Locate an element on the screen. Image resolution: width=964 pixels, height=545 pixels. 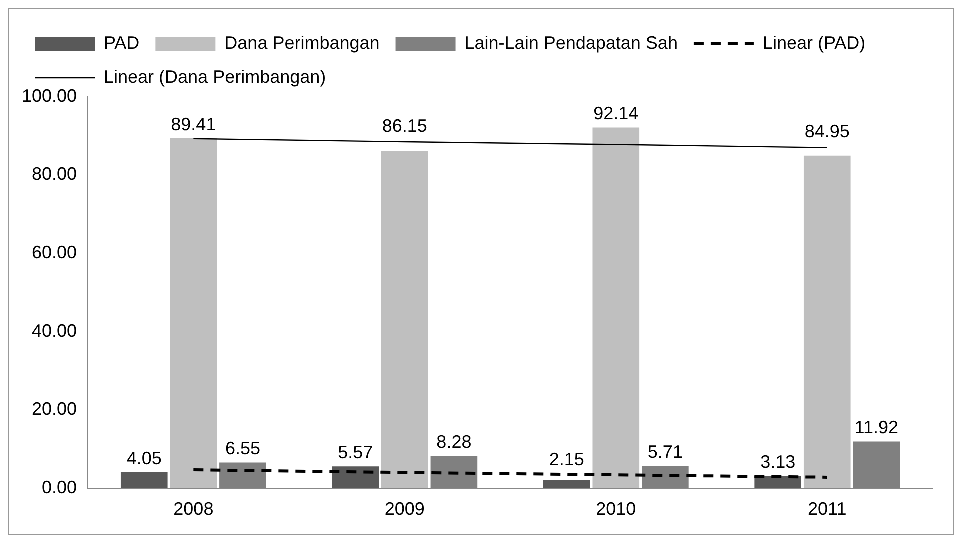
data-label: 89.41 is located at coordinates (193, 124).